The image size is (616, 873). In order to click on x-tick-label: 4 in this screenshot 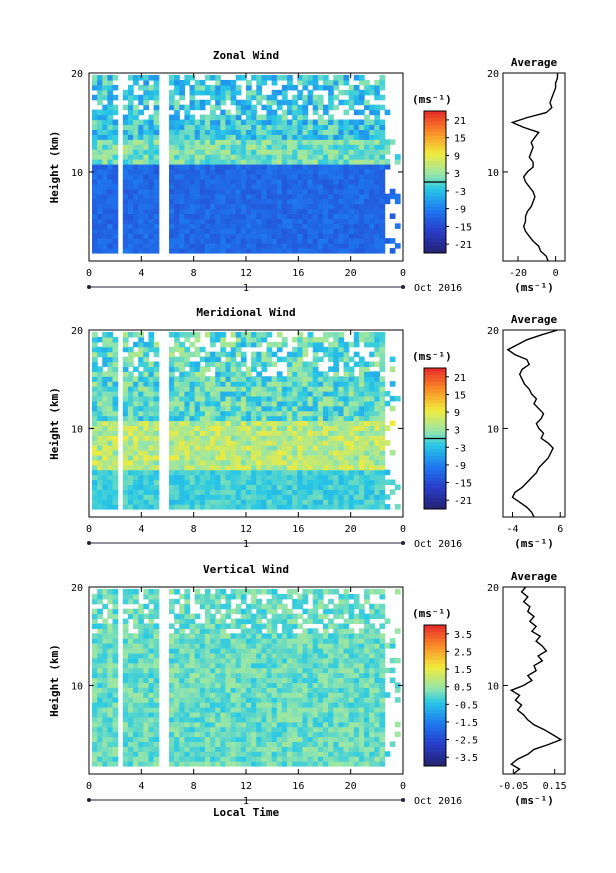, I will do `click(141, 273)`.